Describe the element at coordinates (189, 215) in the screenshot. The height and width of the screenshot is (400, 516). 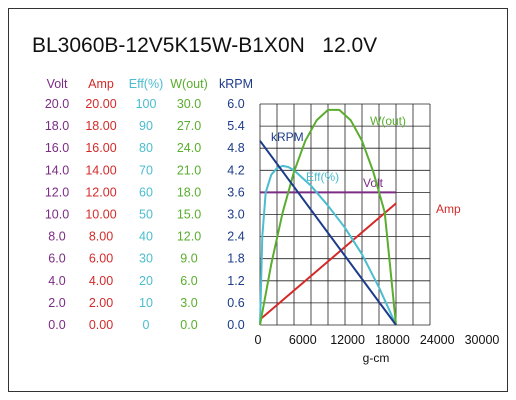
I see `value-tick-label: 15.0` at that location.